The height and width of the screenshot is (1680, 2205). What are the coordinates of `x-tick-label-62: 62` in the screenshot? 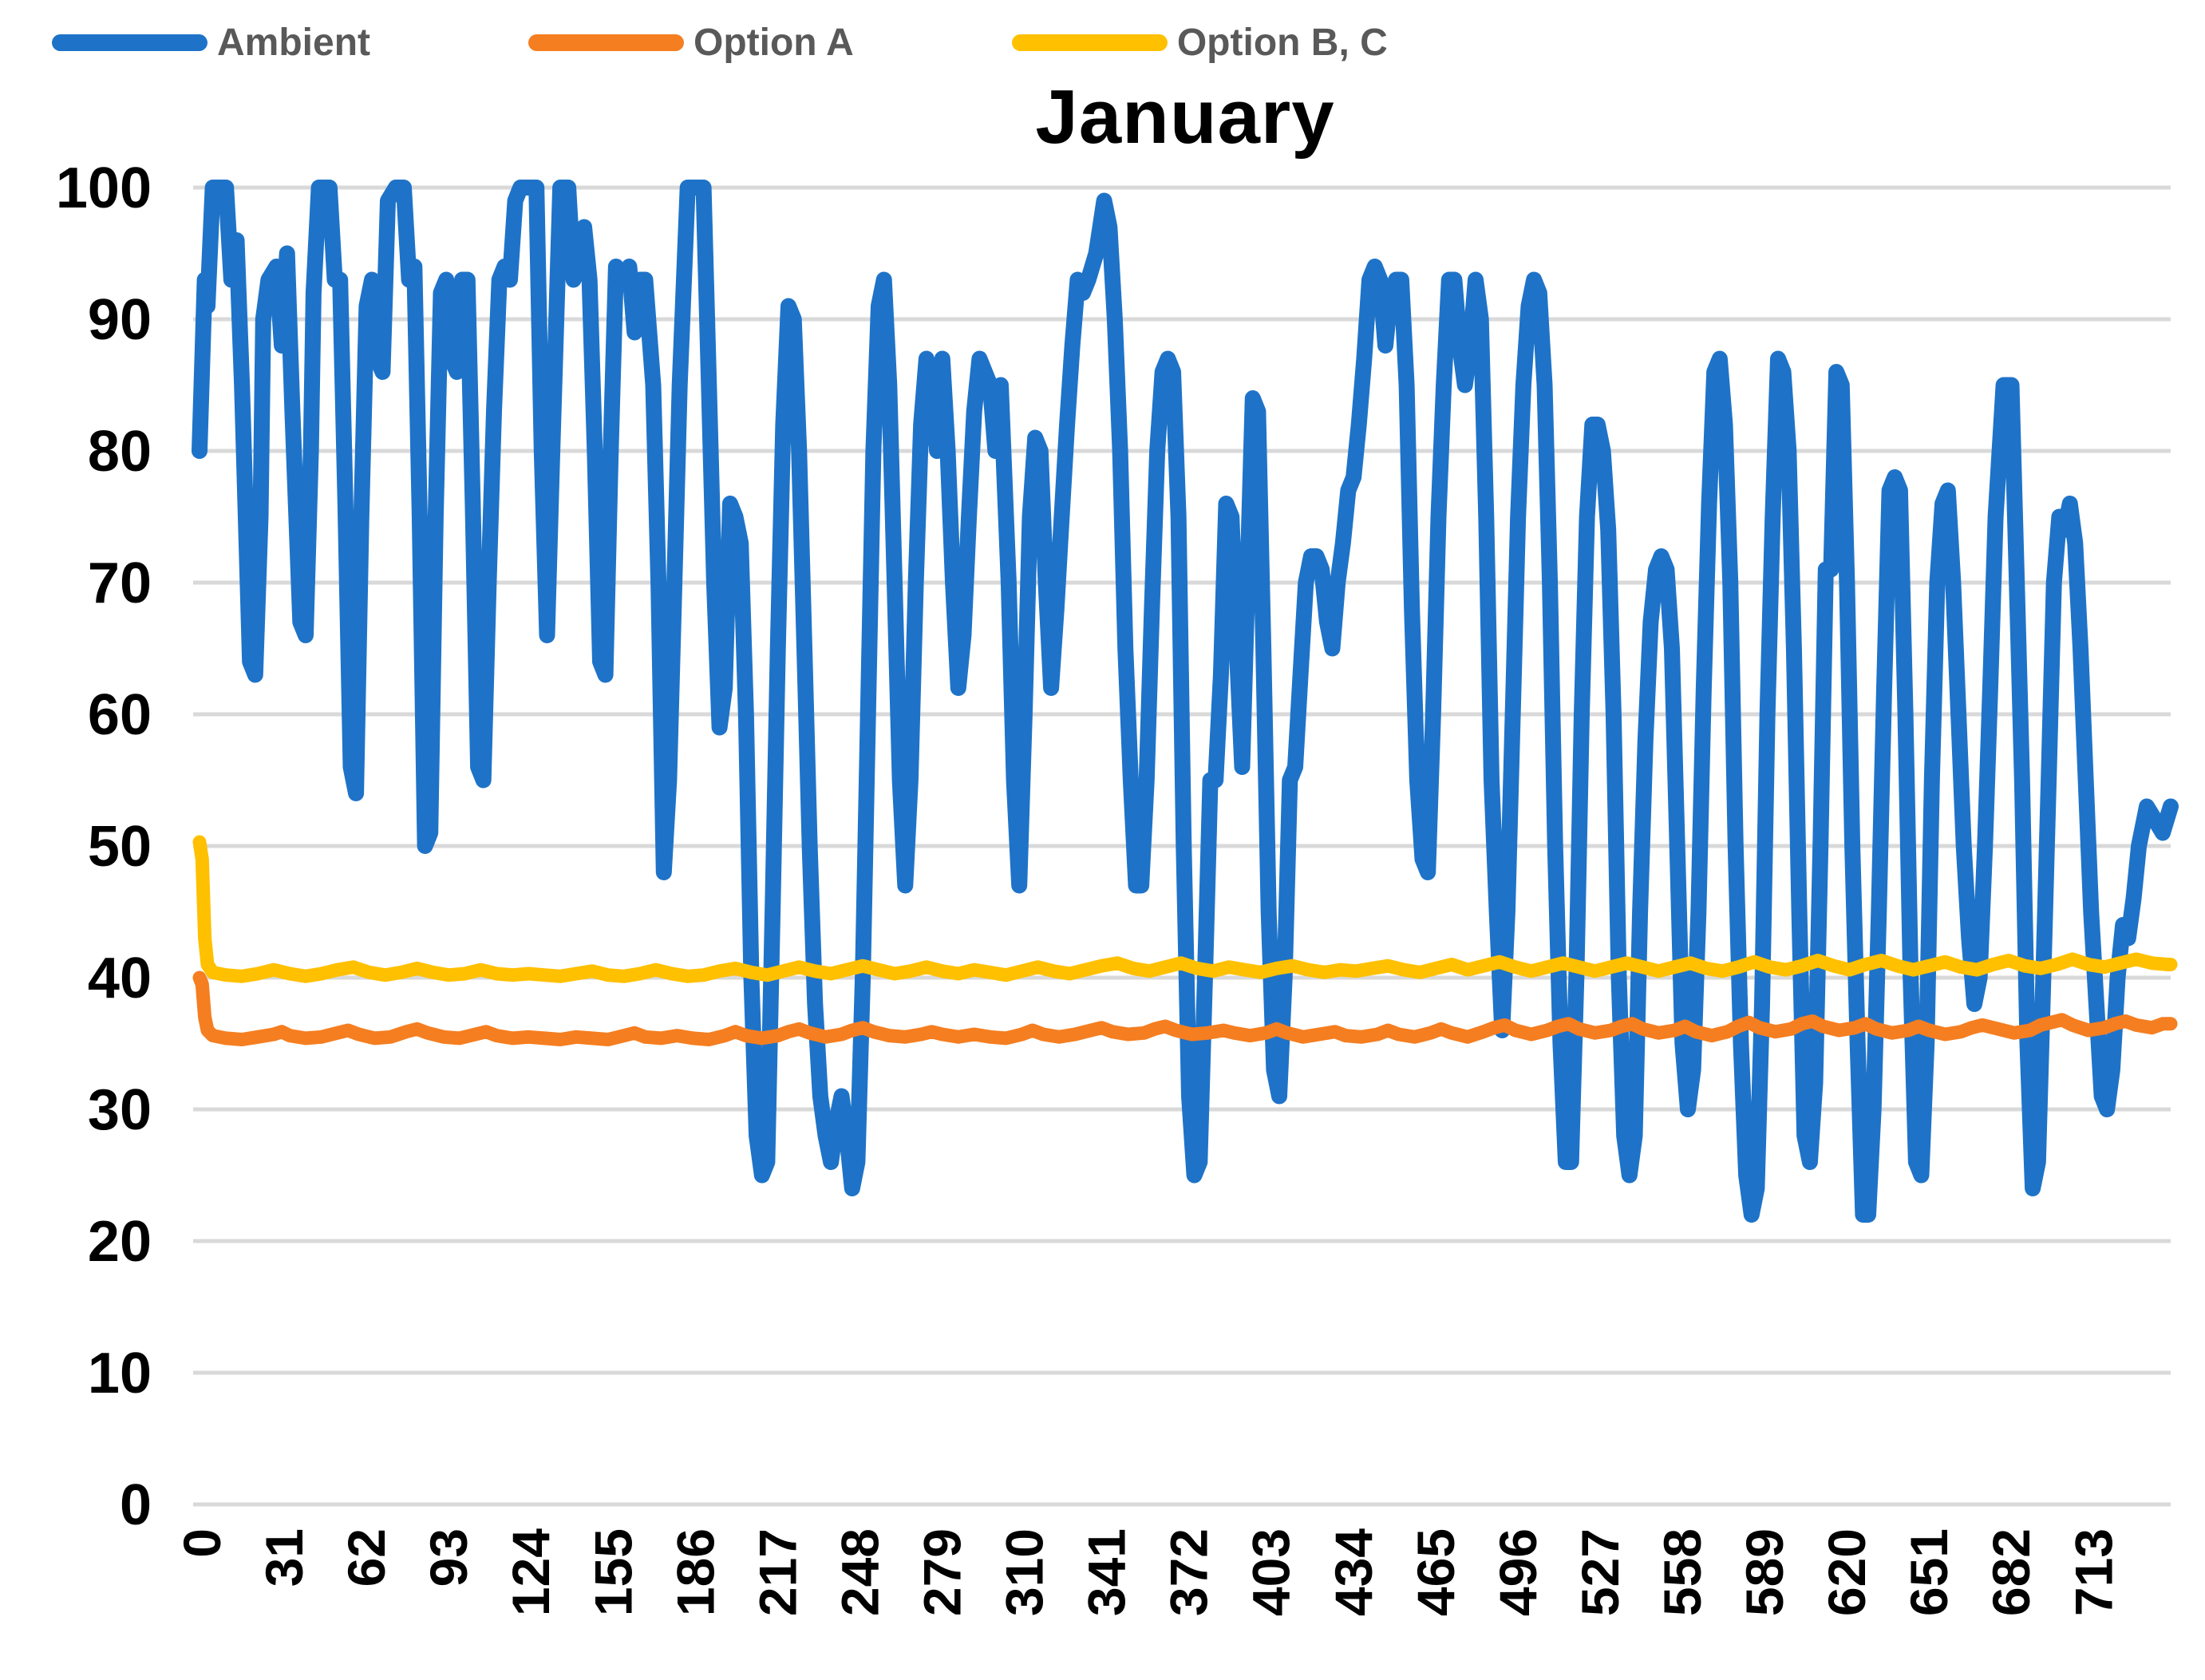 It's located at (366, 1557).